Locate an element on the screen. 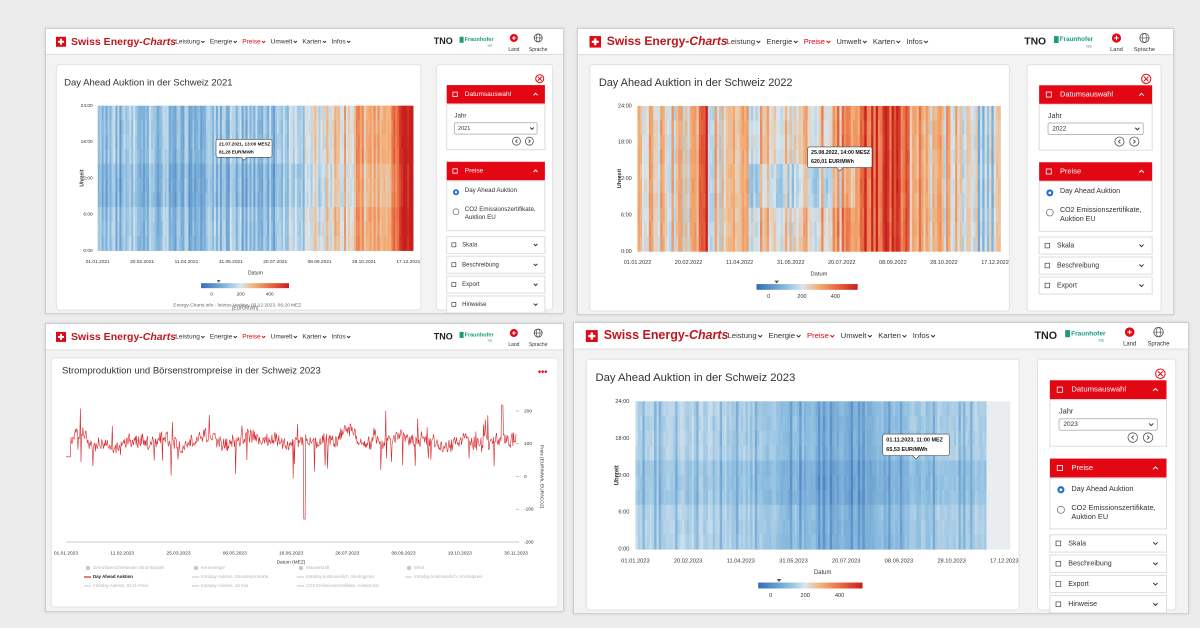 This screenshot has width=1200, height=628. legend-item: Intraday Auktion, 15 min is located at coordinates (225, 585).